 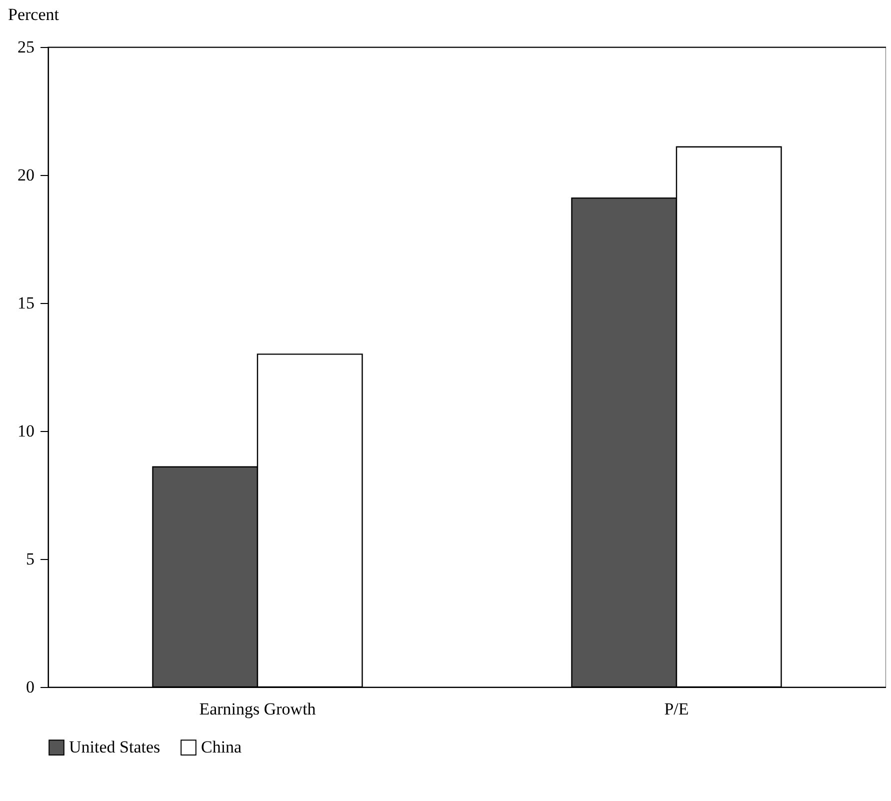 What do you see at coordinates (221, 747) in the screenshot?
I see `legend-label: China` at bounding box center [221, 747].